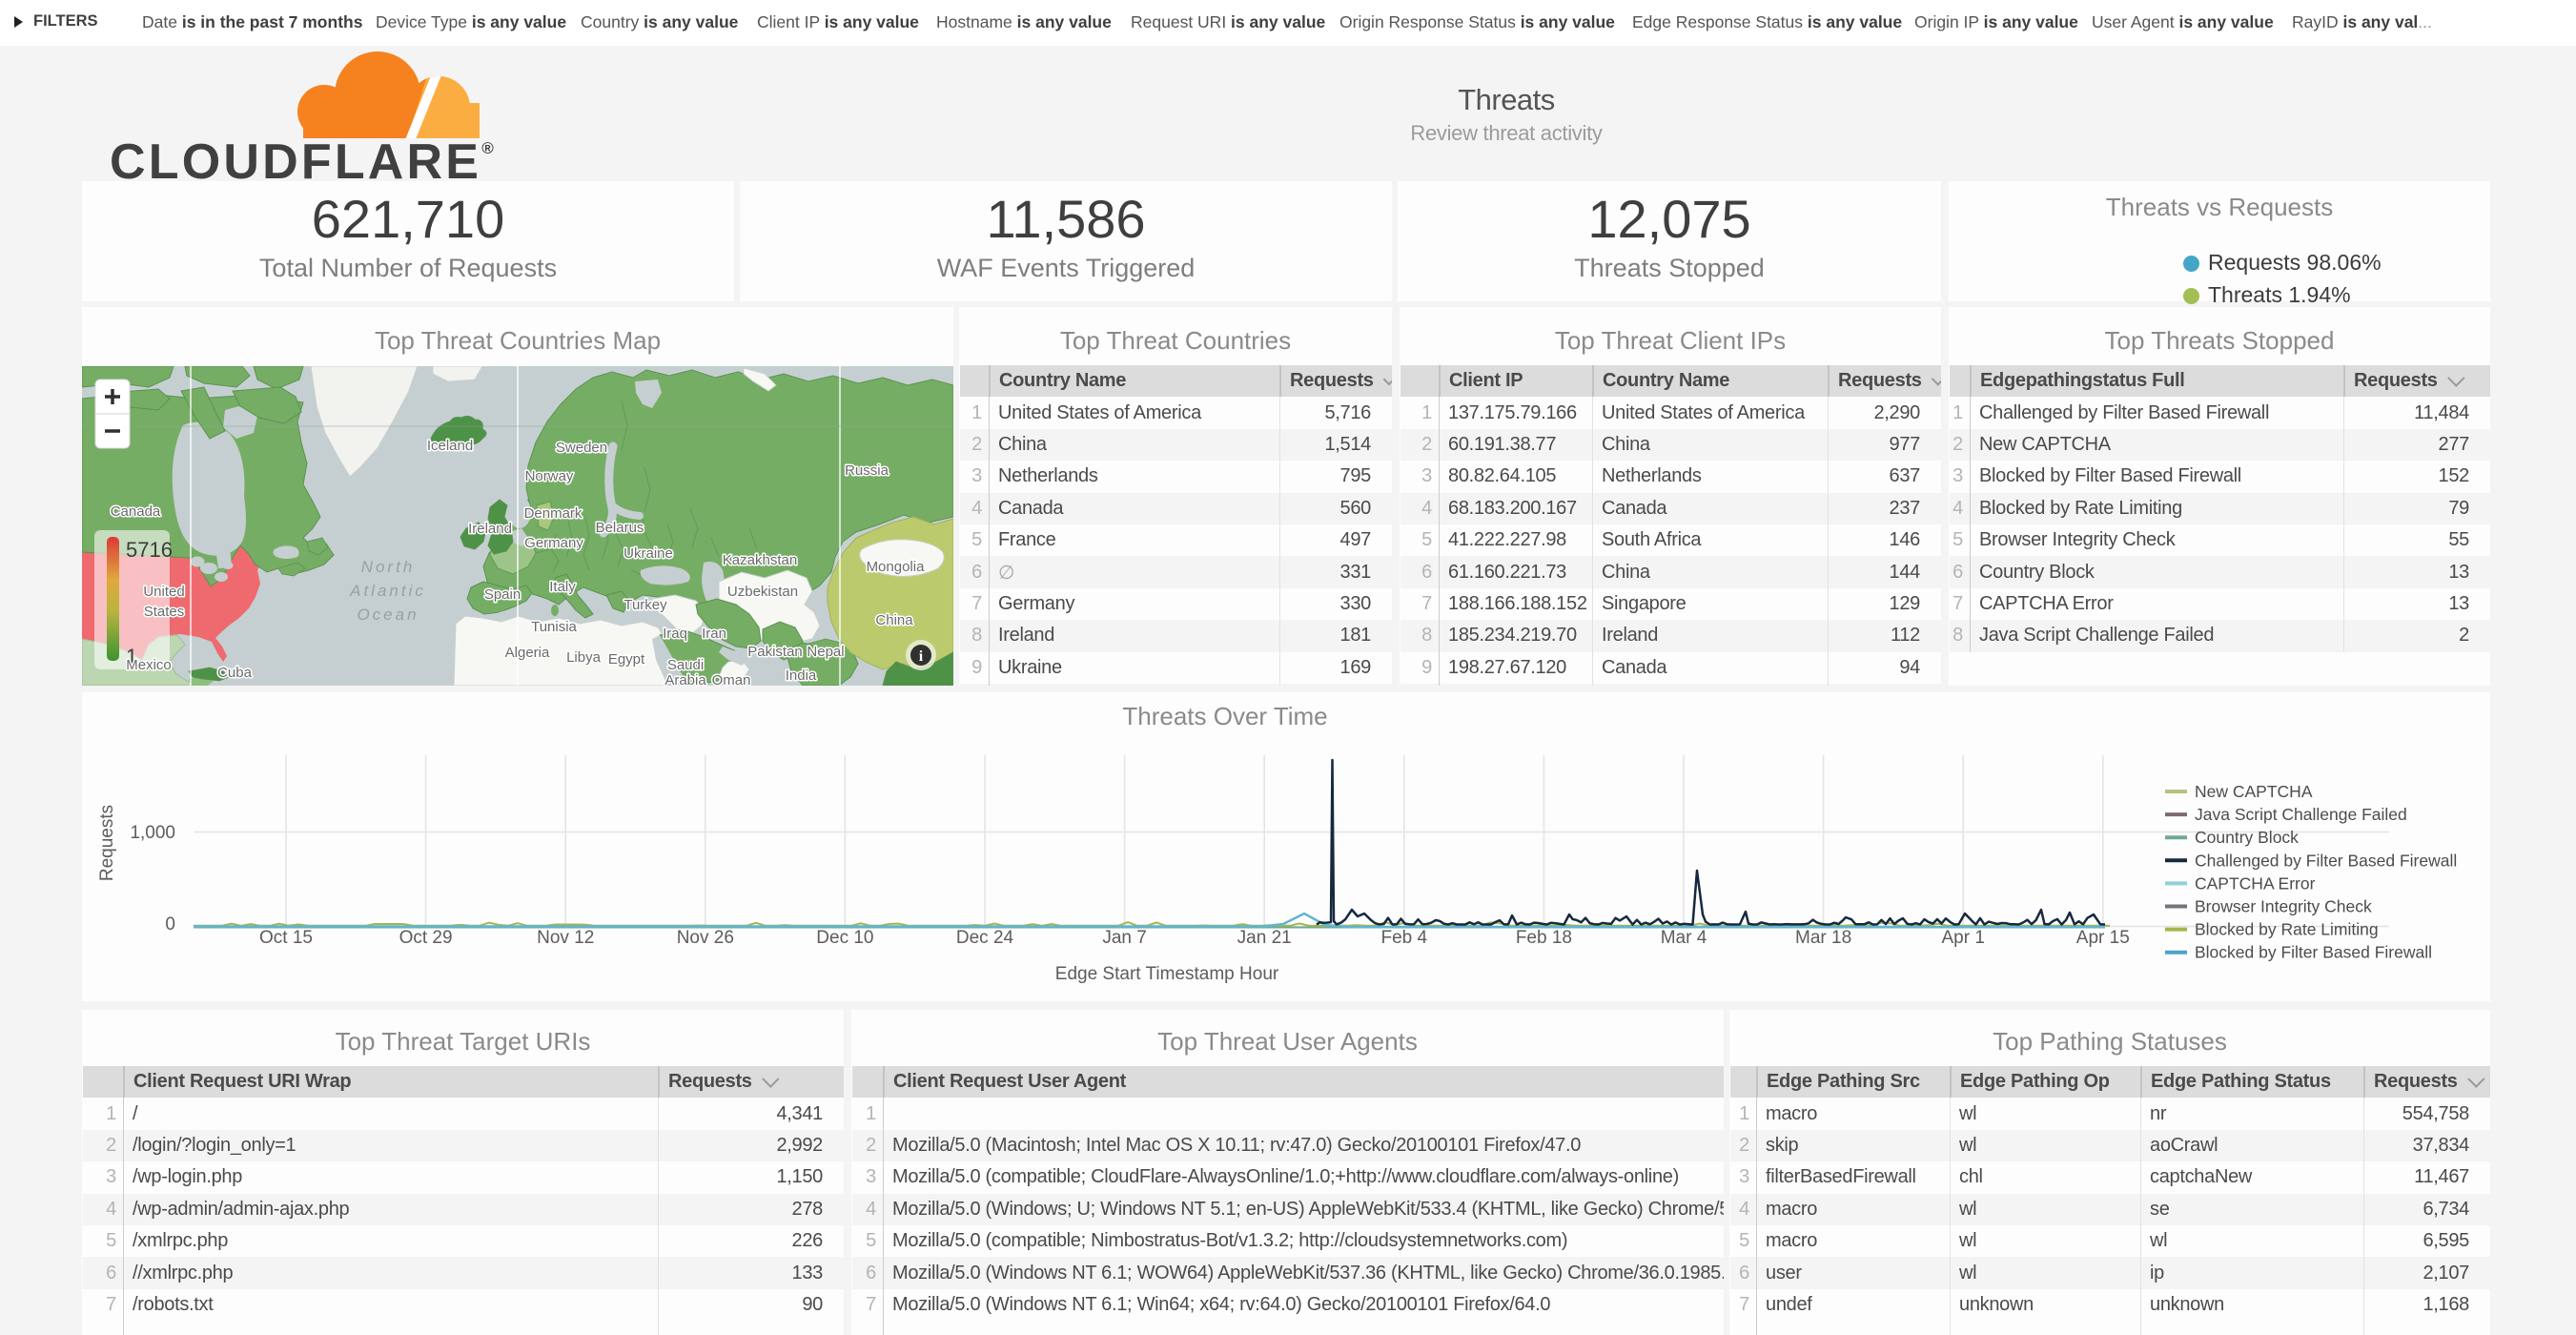 The width and height of the screenshot is (2576, 1335). Describe the element at coordinates (153, 833) in the screenshot. I see `svg-text: 1,000` at that location.